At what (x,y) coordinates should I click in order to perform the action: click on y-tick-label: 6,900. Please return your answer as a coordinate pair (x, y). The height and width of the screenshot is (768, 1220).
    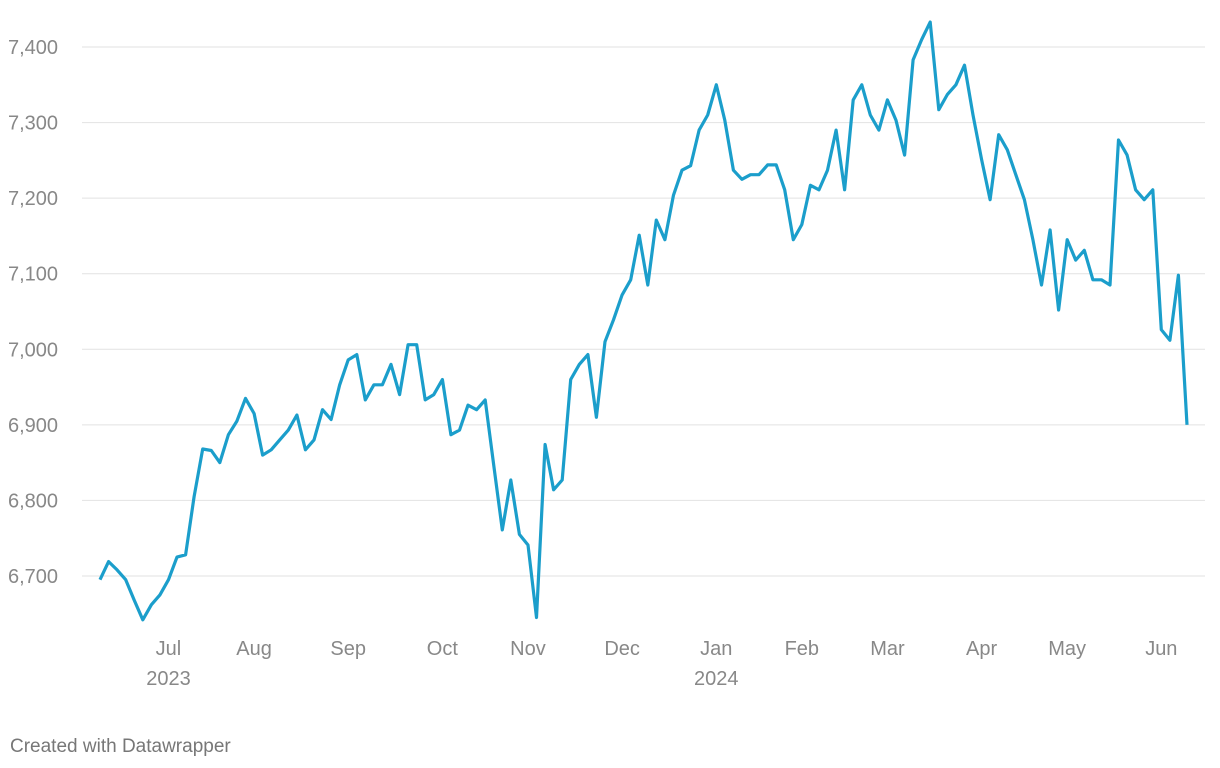
    Looking at the image, I should click on (33, 426).